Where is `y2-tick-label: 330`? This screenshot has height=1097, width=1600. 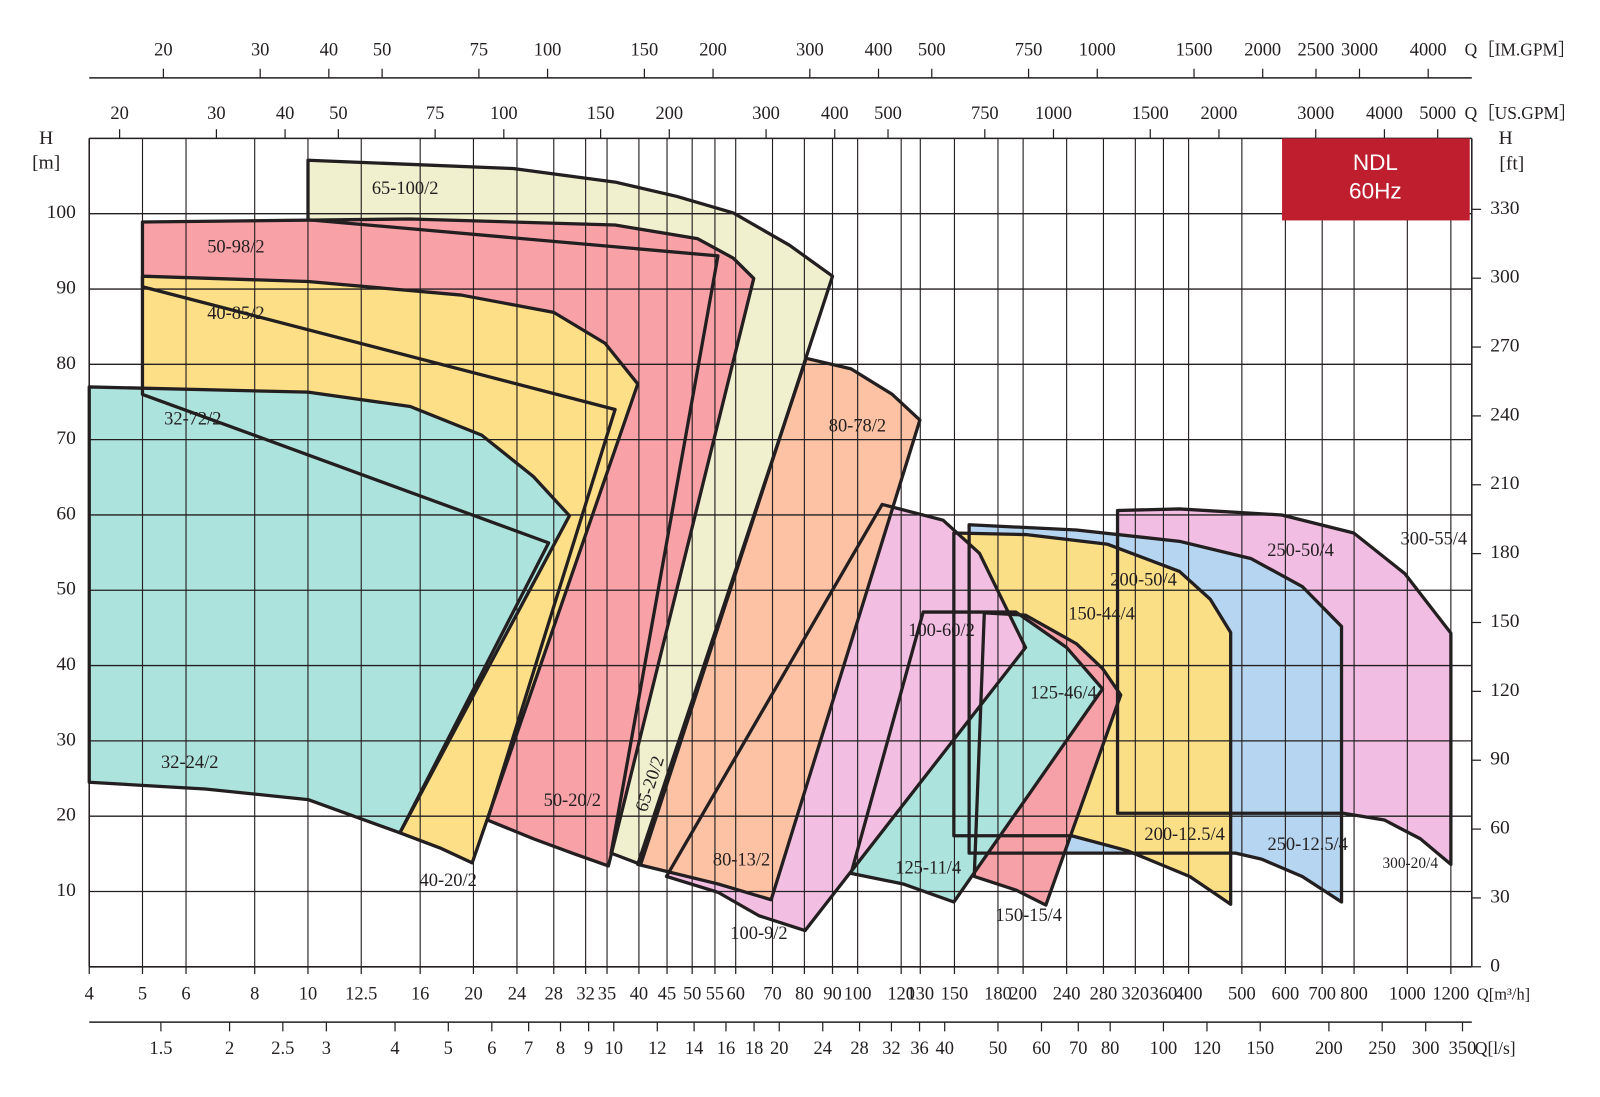 y2-tick-label: 330 is located at coordinates (1504, 208).